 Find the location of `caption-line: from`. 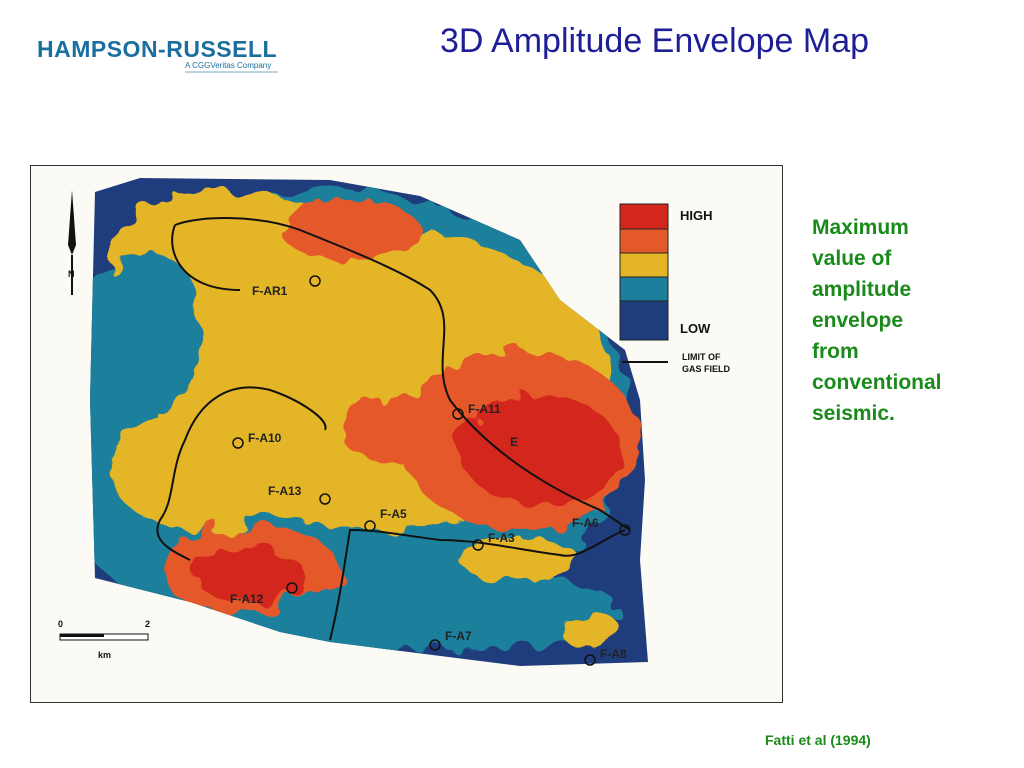

caption-line: from is located at coordinates (835, 351).